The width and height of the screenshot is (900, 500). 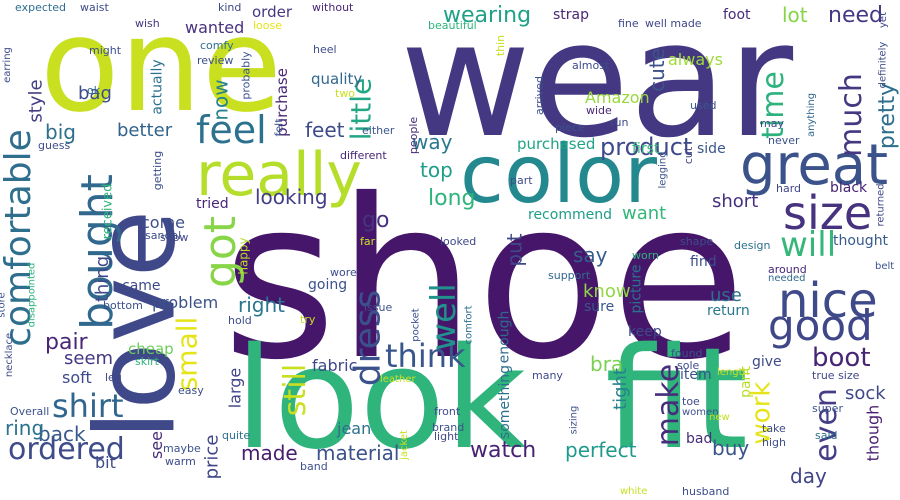 What do you see at coordinates (236, 435) in the screenshot?
I see `word-quite: quite` at bounding box center [236, 435].